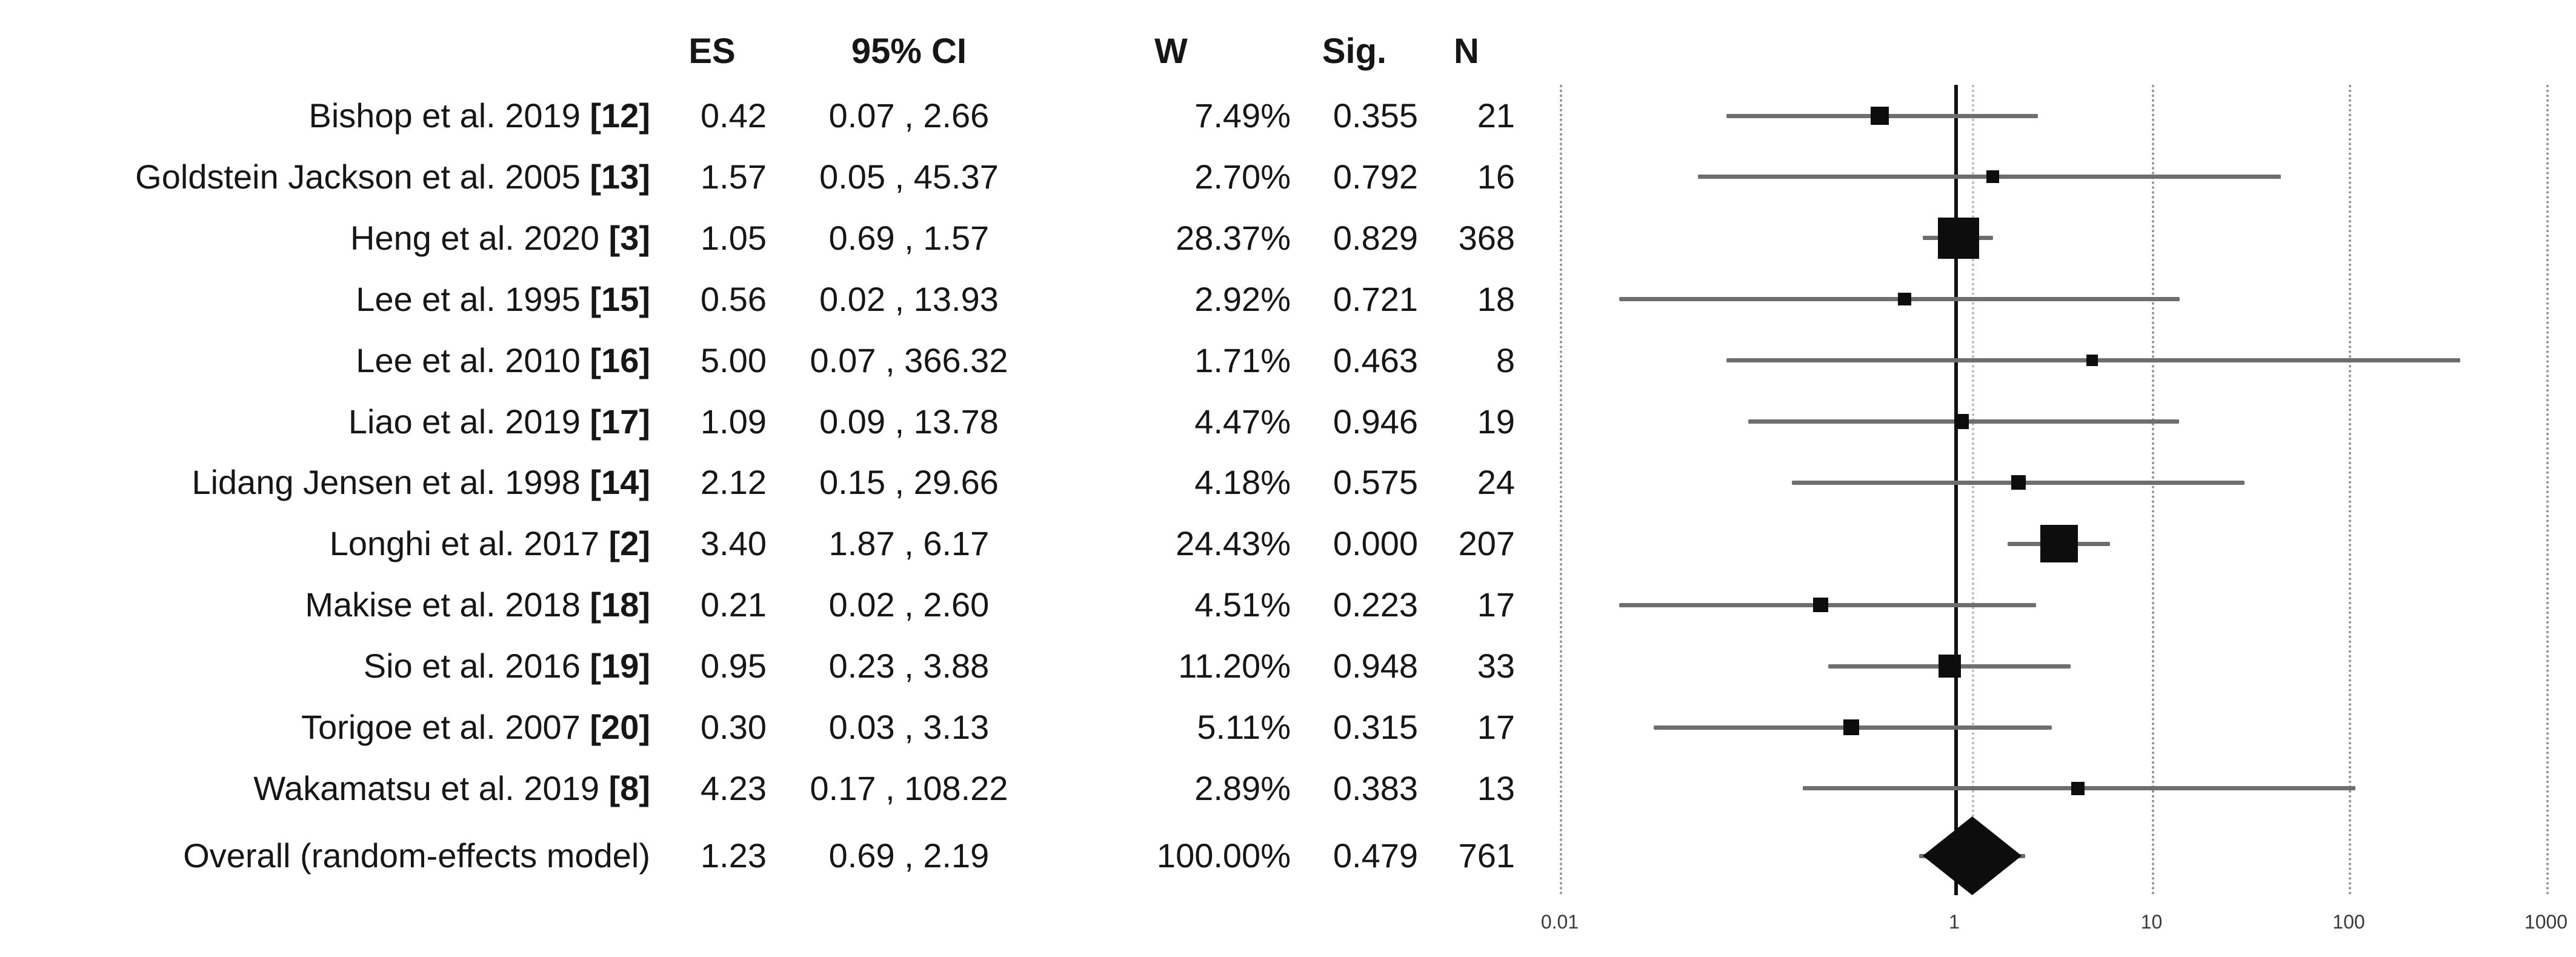  Describe the element at coordinates (1242, 176) in the screenshot. I see `weight-cell: 2.70%` at that location.